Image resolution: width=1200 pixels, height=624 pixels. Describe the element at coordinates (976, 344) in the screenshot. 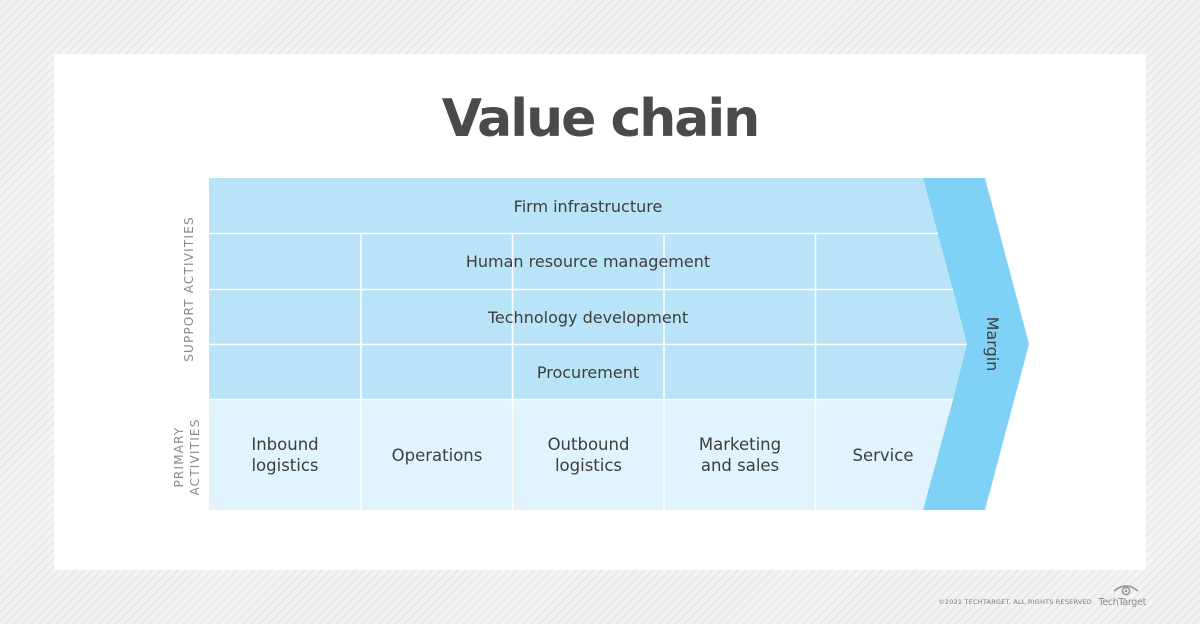

I see `margin-chevron` at that location.